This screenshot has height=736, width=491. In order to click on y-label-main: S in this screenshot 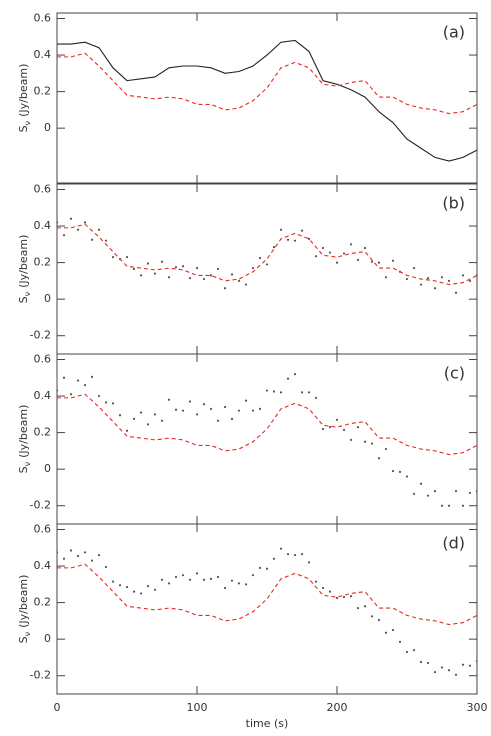, I will do `click(23, 299)`.